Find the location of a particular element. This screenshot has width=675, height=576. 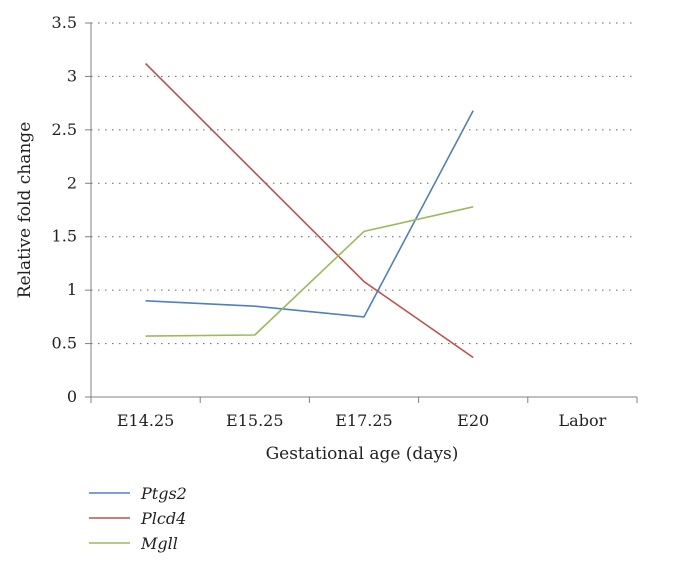

legend-label-mgll: Mgll is located at coordinates (159, 543).